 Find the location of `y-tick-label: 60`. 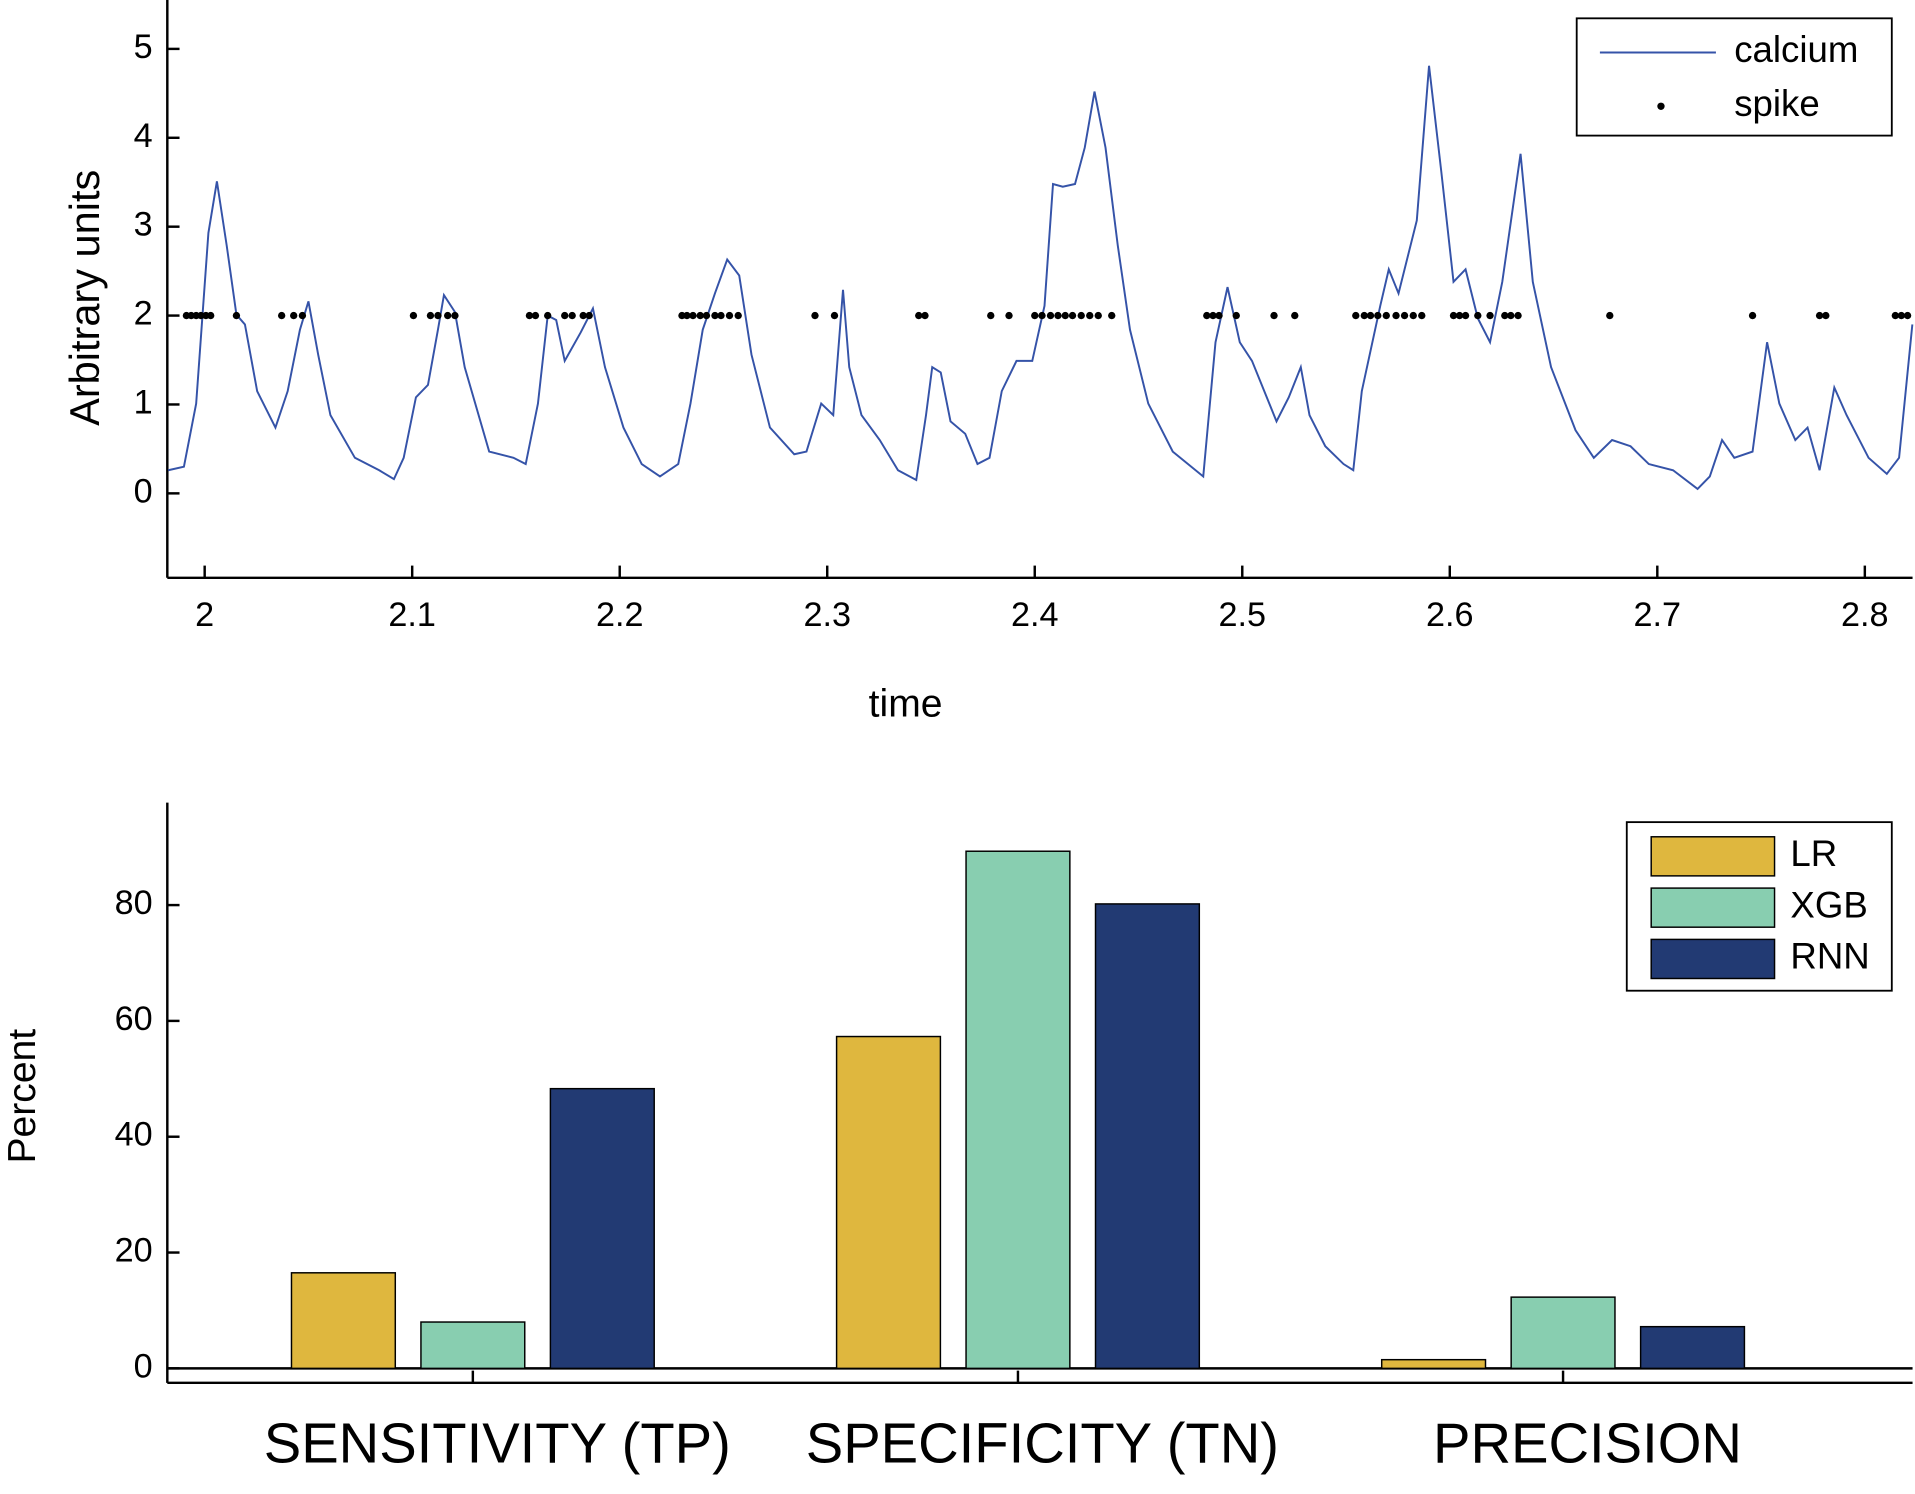

y-tick-label: 60 is located at coordinates (134, 1019).